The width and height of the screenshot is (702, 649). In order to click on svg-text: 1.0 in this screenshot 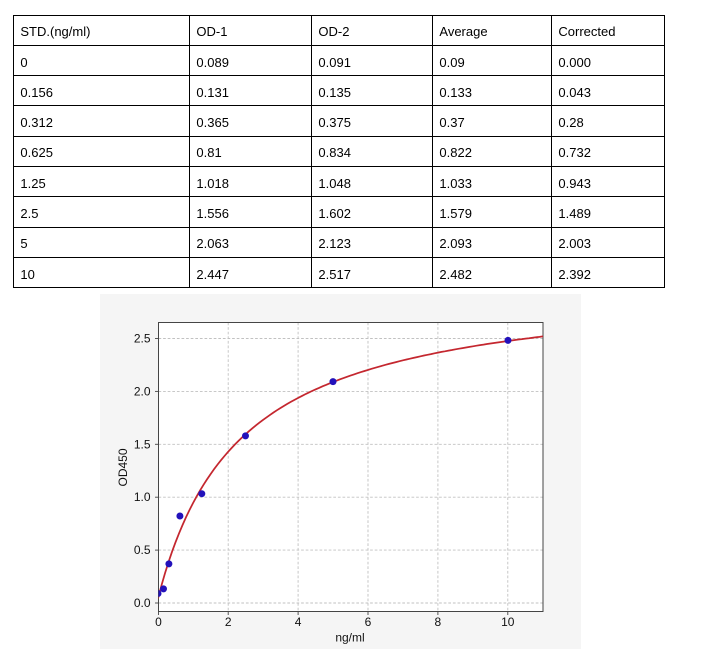, I will do `click(142, 497)`.